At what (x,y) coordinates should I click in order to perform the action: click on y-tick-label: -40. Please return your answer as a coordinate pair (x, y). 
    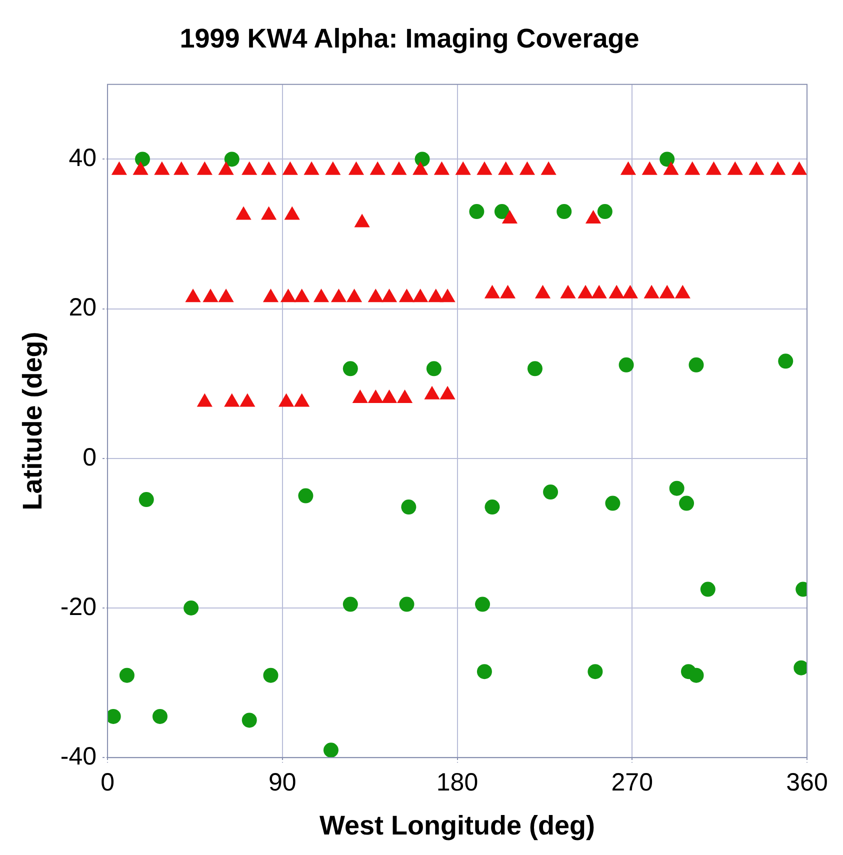
    Looking at the image, I should click on (78, 756).